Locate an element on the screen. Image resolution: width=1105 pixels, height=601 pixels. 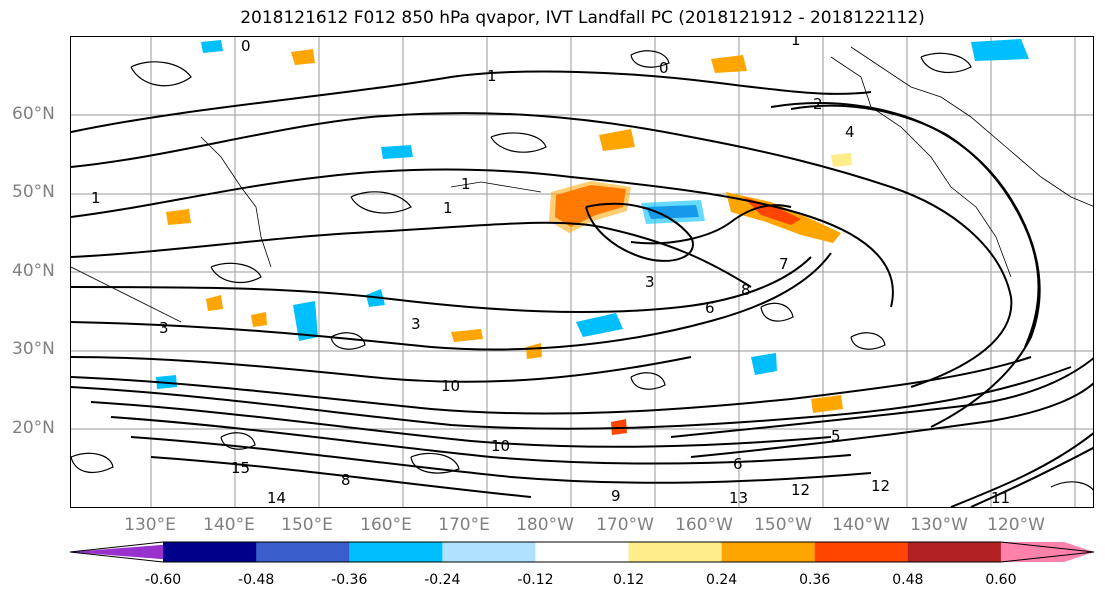
lat-label: 20°N is located at coordinates (33, 428).